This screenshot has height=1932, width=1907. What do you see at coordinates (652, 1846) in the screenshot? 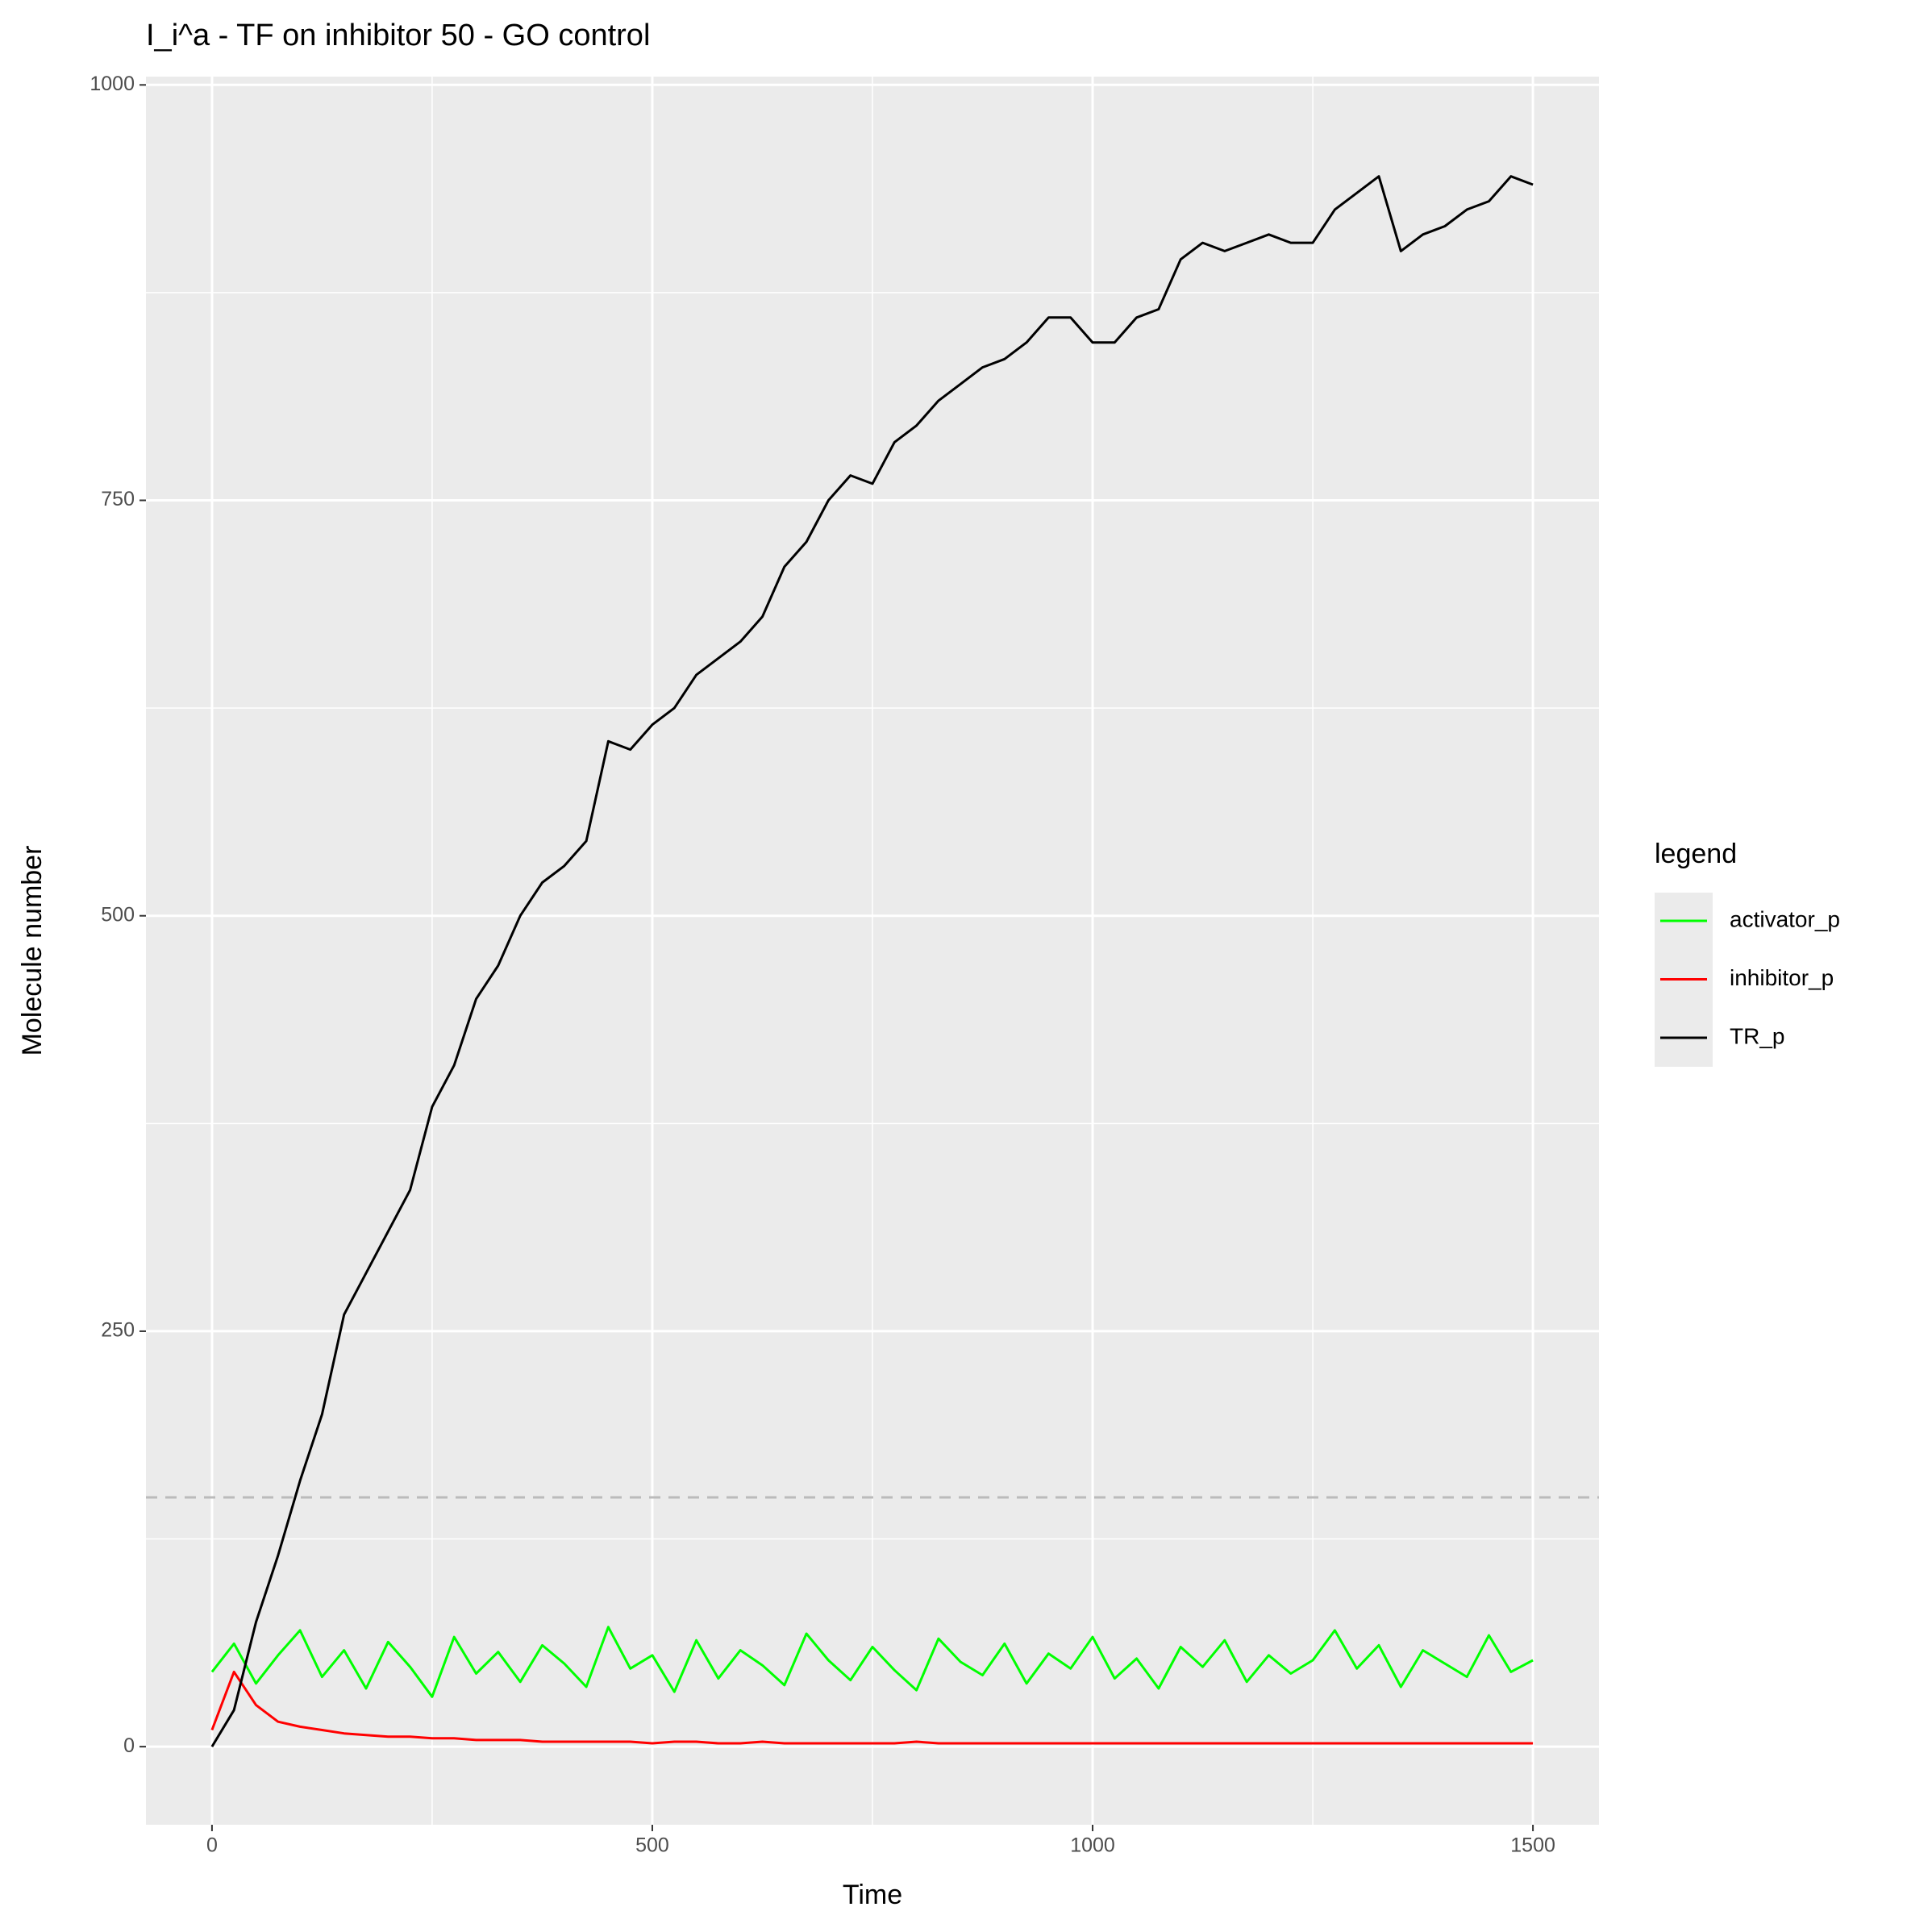
I see `x-tick-label: 500` at bounding box center [652, 1846].